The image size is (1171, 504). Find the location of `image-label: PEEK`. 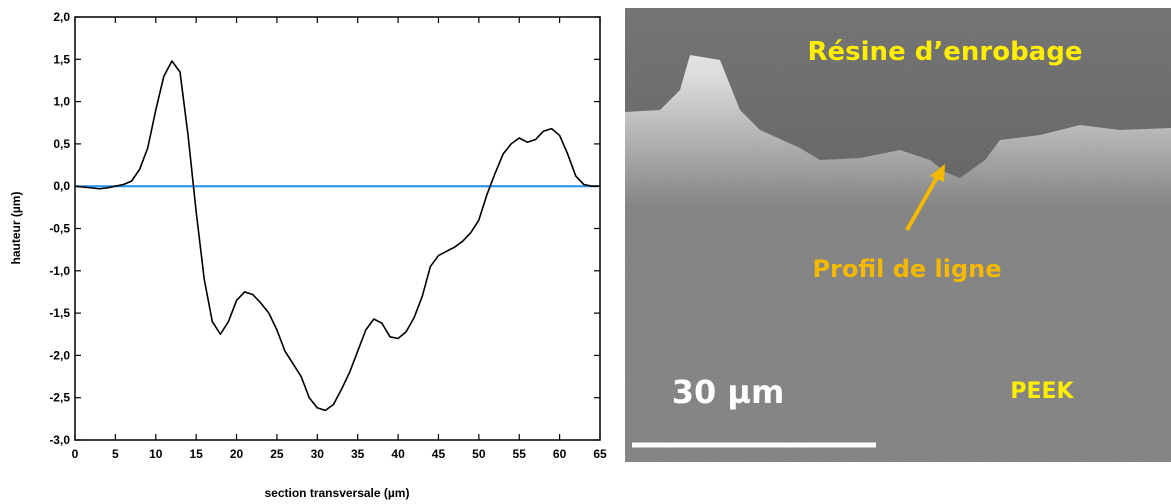

image-label: PEEK is located at coordinates (1042, 391).